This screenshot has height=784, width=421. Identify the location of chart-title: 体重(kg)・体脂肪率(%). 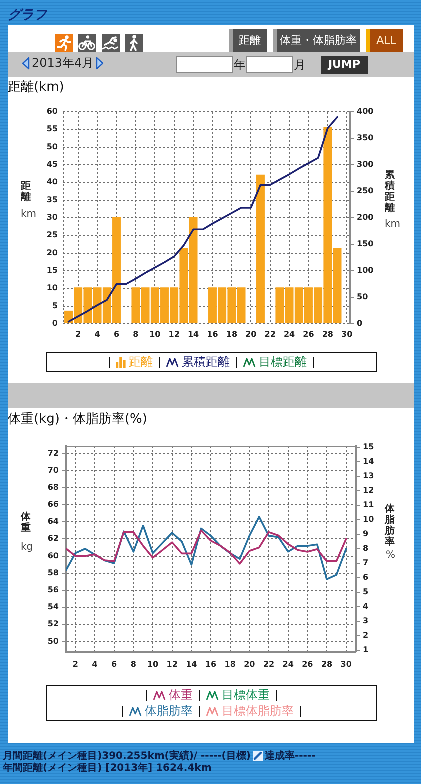
(78, 419).